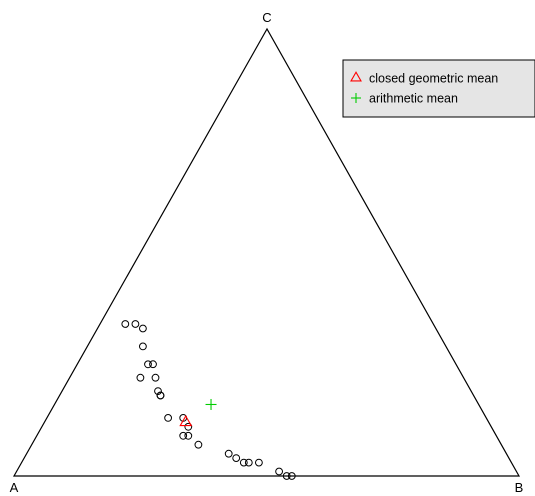  Describe the element at coordinates (211, 404) in the screenshot. I see `arithmetic-mean-marker` at that location.